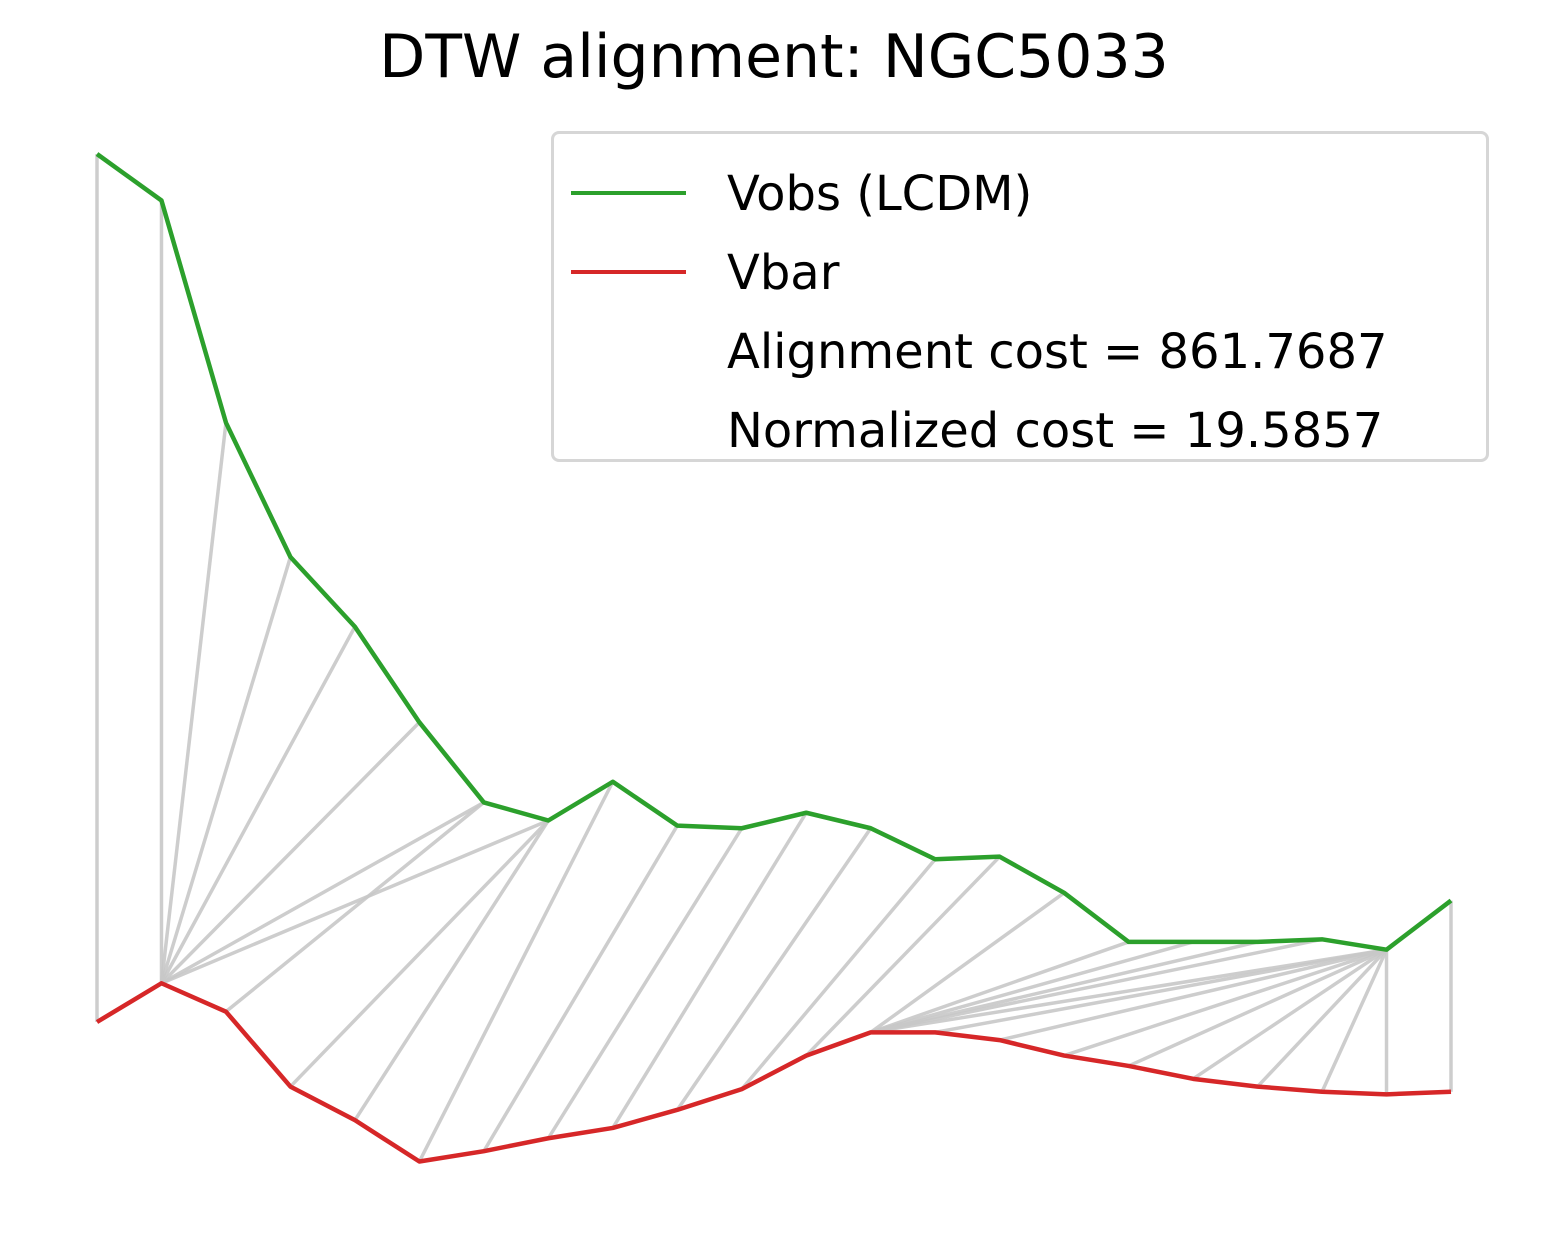 This screenshot has width=1548, height=1243. What do you see at coordinates (774, 57) in the screenshot?
I see `chart-title: DTW alignment: NGC5033` at bounding box center [774, 57].